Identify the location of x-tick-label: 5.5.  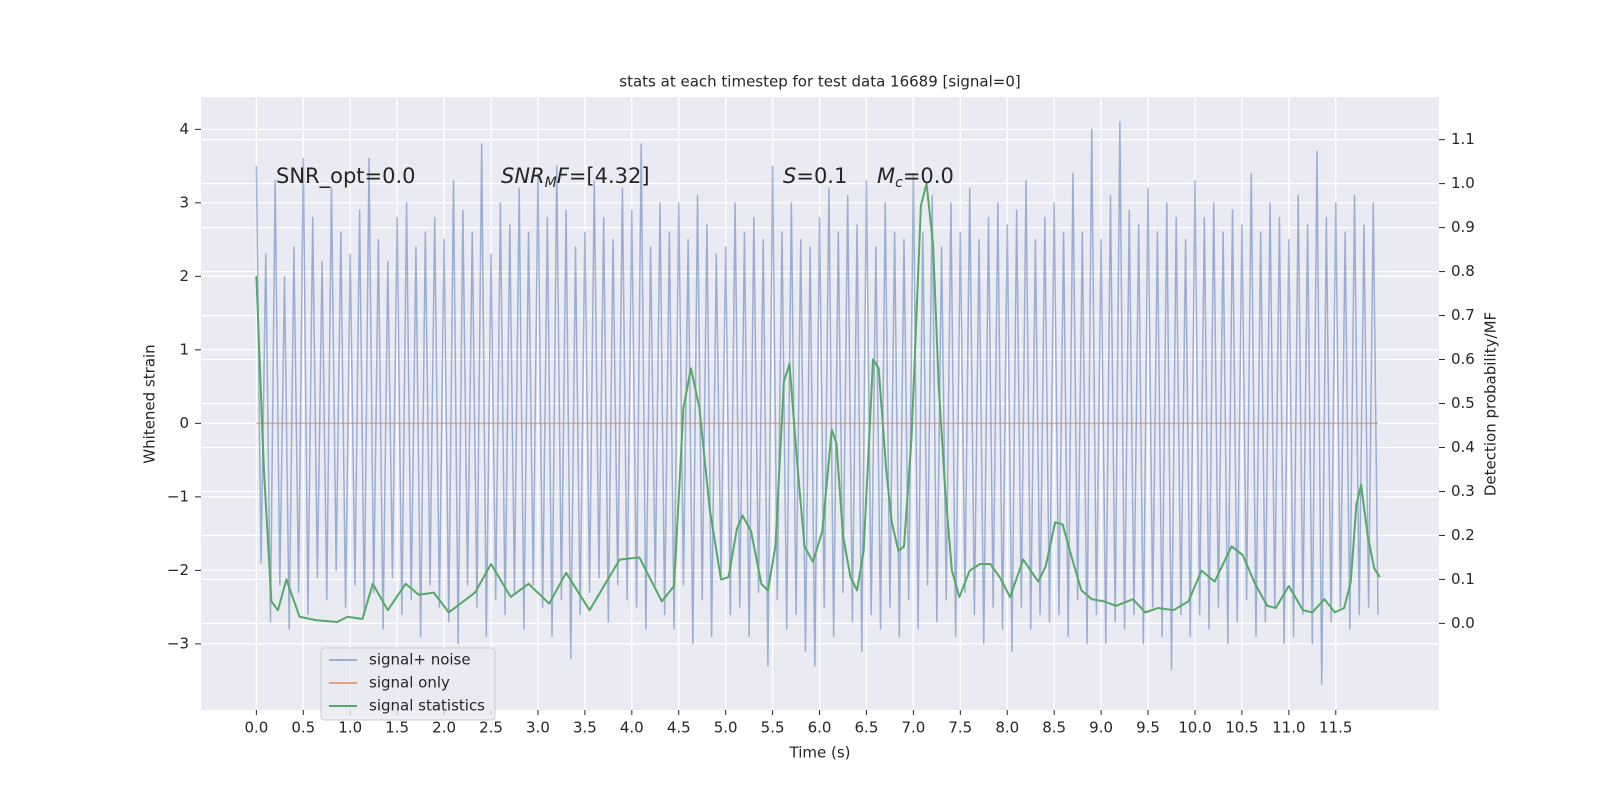
(773, 728).